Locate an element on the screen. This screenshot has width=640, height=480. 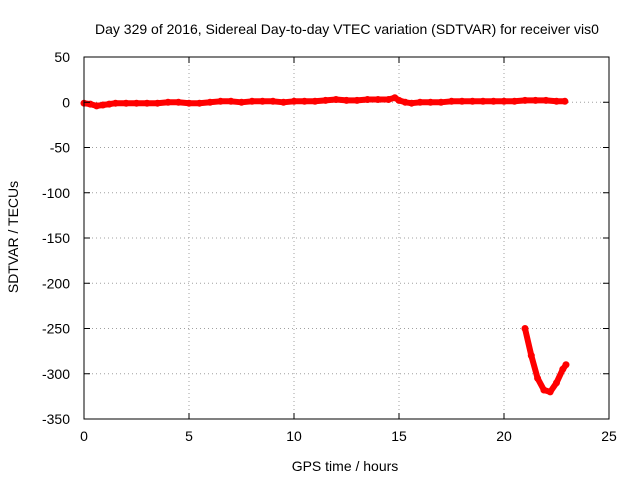
x-axis-label: GPS time / hours is located at coordinates (345, 466).